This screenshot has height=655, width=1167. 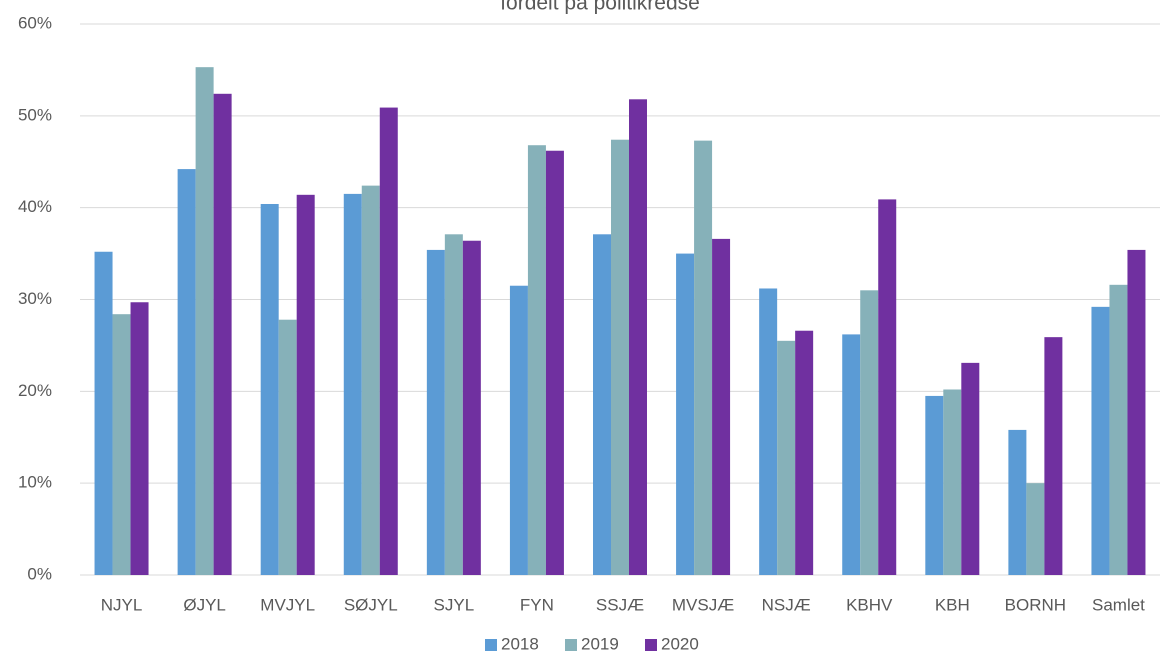 I want to click on y-tick-label: 60%, so click(x=35, y=22).